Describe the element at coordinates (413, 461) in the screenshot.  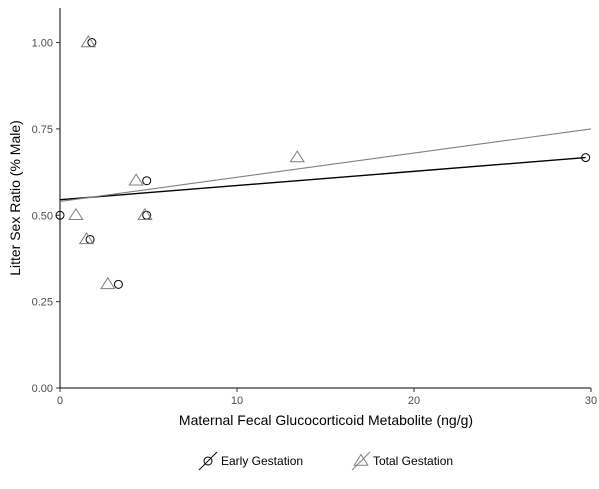
I see `legend-label-total-gestation: Total Gestation` at that location.